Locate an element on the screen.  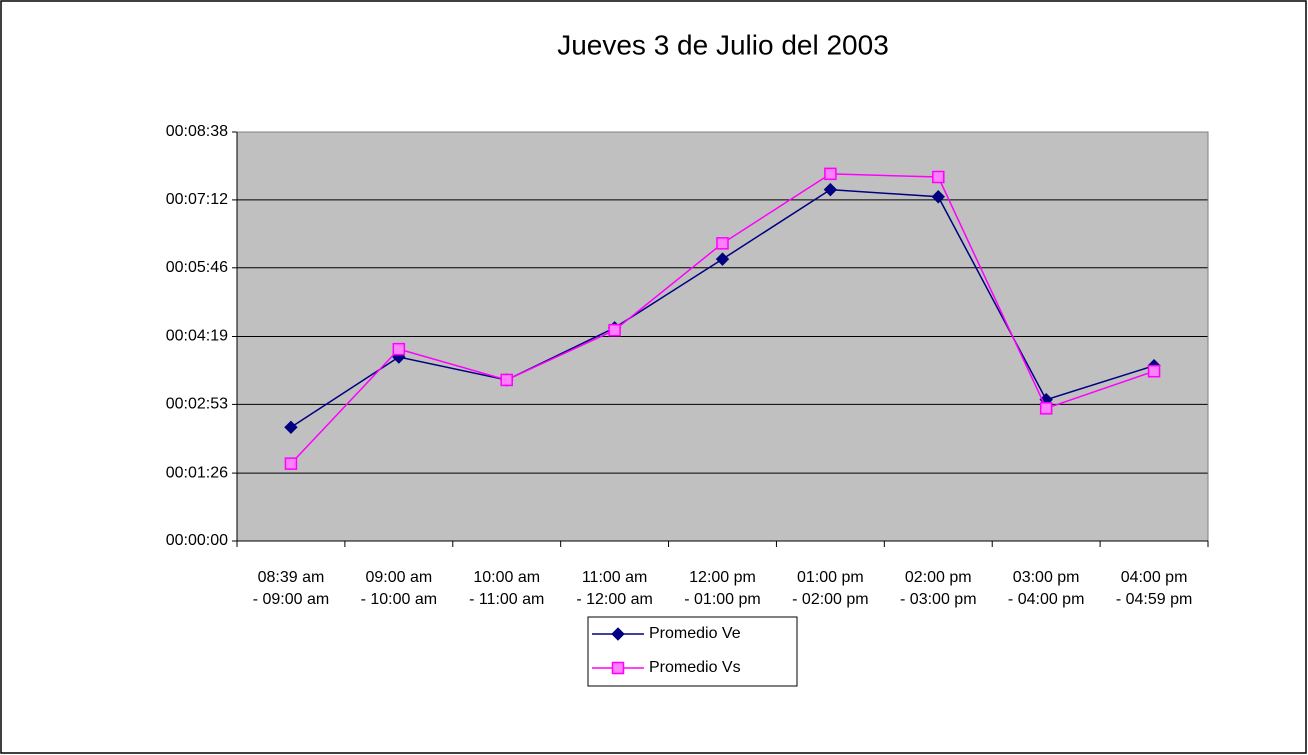
y-tick-label: 00:02:53 is located at coordinates (197, 404).